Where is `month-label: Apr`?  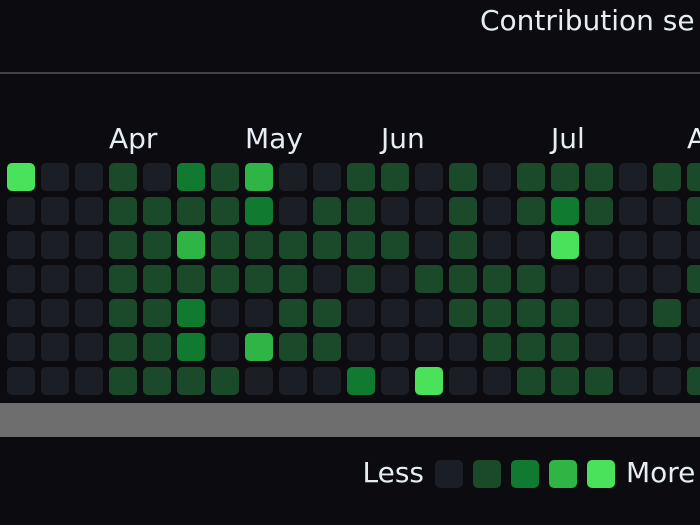
month-label: Apr is located at coordinates (133, 138).